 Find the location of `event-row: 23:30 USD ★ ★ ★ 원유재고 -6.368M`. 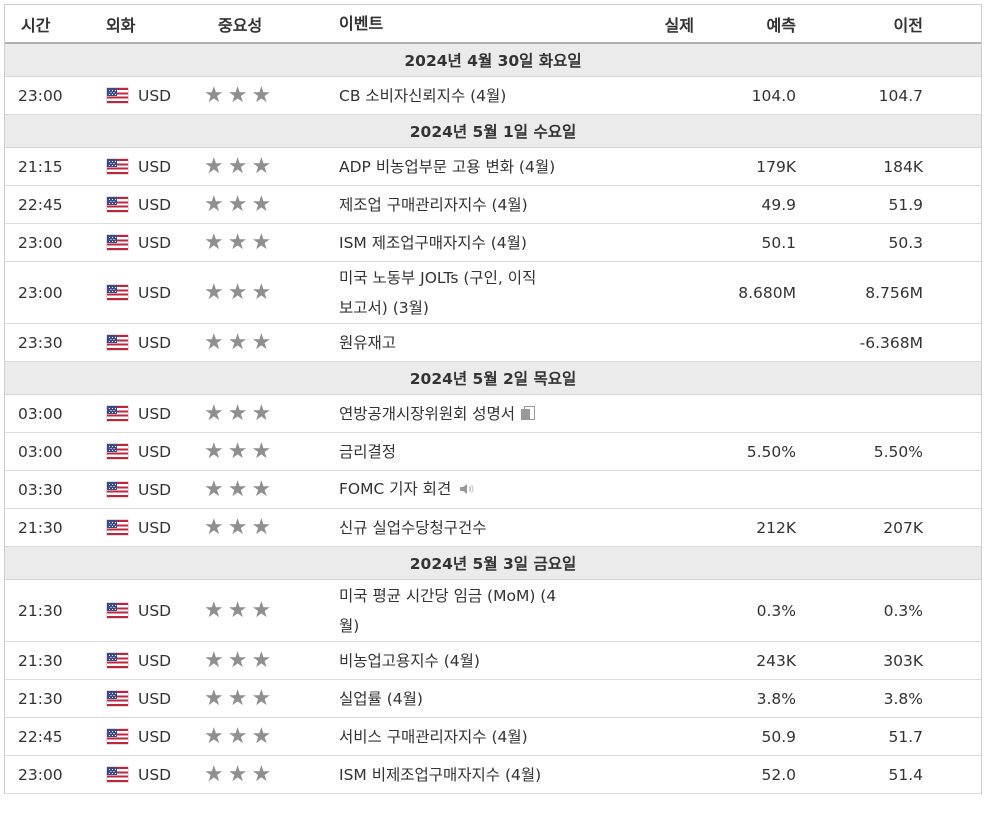

event-row: 23:30 USD ★ ★ ★ 원유재고 -6.368M is located at coordinates (493, 342).